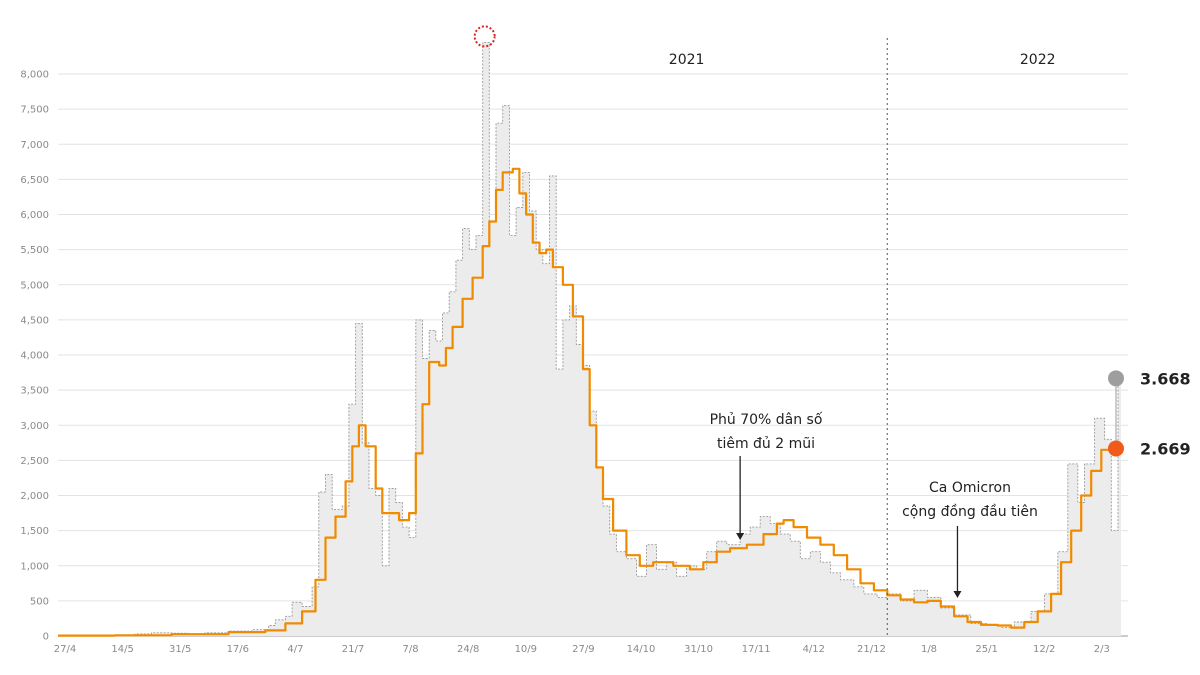 This screenshot has width=1200, height=675. What do you see at coordinates (1149, 414) in the screenshot?
I see `end-value-labels: 3.668 2.669` at bounding box center [1149, 414].